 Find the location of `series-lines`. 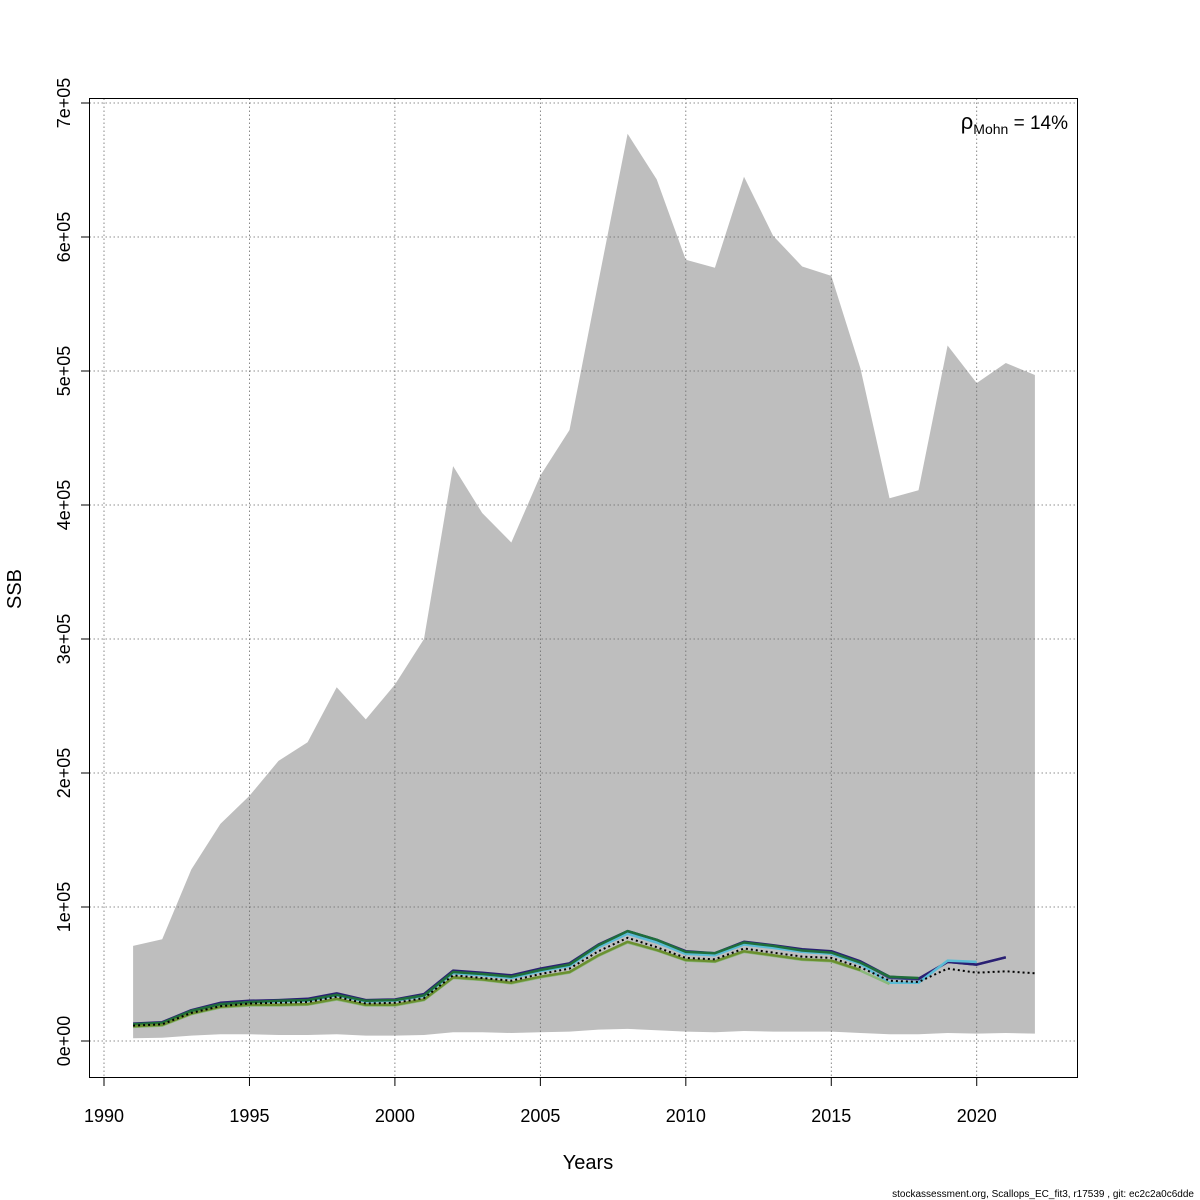

series-lines is located at coordinates (584, 979).